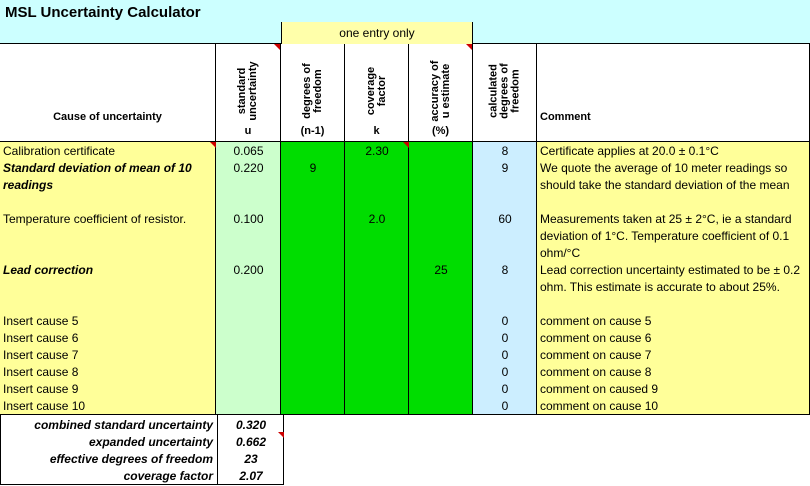  What do you see at coordinates (41, 389) in the screenshot?
I see `cause-cell: Insert cause 9` at bounding box center [41, 389].